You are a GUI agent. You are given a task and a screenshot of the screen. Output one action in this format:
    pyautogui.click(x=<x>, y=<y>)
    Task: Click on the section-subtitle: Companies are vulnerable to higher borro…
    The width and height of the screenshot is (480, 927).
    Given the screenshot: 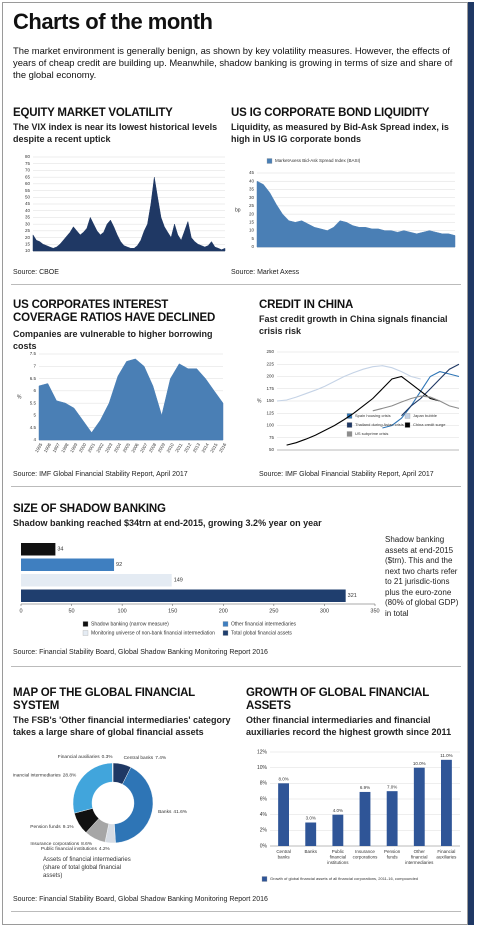 What is the action you would take?
    pyautogui.click(x=113, y=340)
    